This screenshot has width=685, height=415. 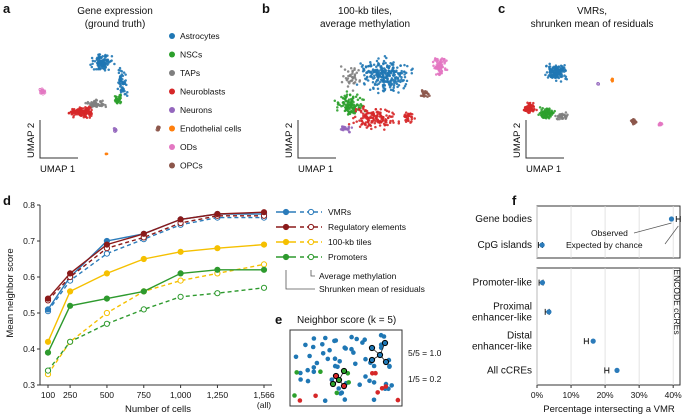 What do you see at coordinates (7, 200) in the screenshot?
I see `panel-d-label: d` at bounding box center [7, 200].